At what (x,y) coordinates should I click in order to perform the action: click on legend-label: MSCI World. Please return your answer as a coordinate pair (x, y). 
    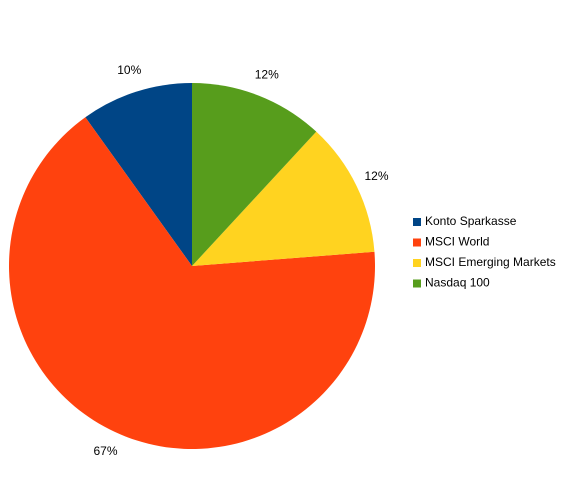
    Looking at the image, I should click on (457, 242).